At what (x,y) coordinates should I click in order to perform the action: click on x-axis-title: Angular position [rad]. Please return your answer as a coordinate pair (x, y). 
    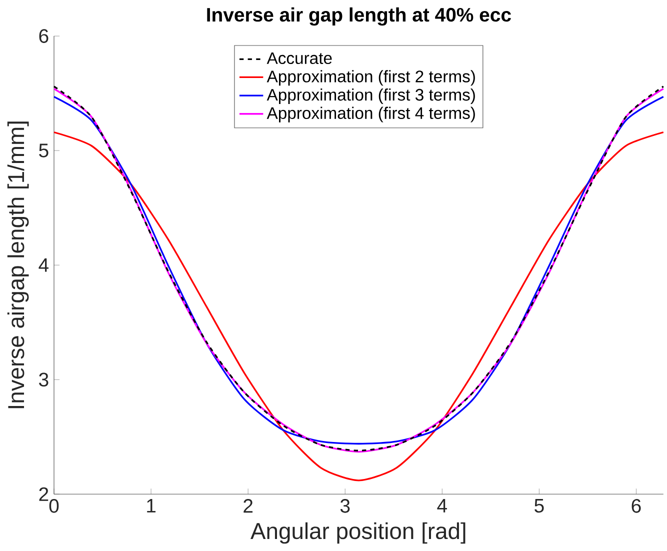
    Looking at the image, I should click on (358, 533).